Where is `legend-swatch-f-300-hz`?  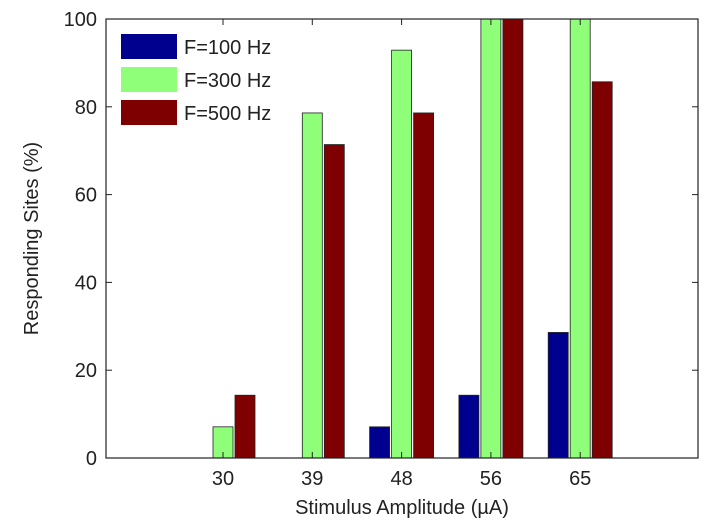 legend-swatch-f-300-hz is located at coordinates (149, 79).